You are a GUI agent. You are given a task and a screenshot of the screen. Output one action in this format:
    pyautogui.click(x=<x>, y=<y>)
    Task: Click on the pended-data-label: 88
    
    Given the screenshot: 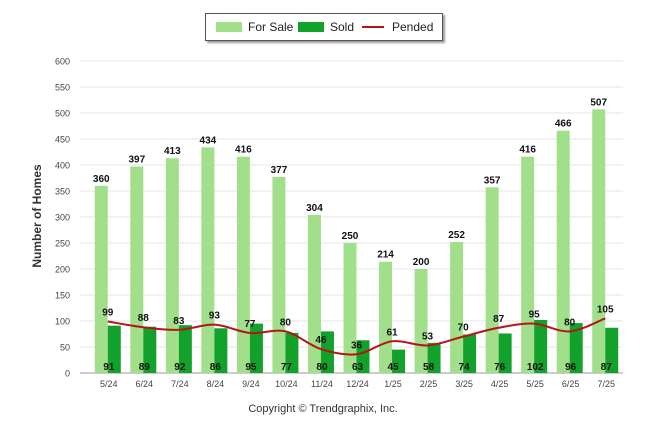 What is the action you would take?
    pyautogui.click(x=144, y=318)
    